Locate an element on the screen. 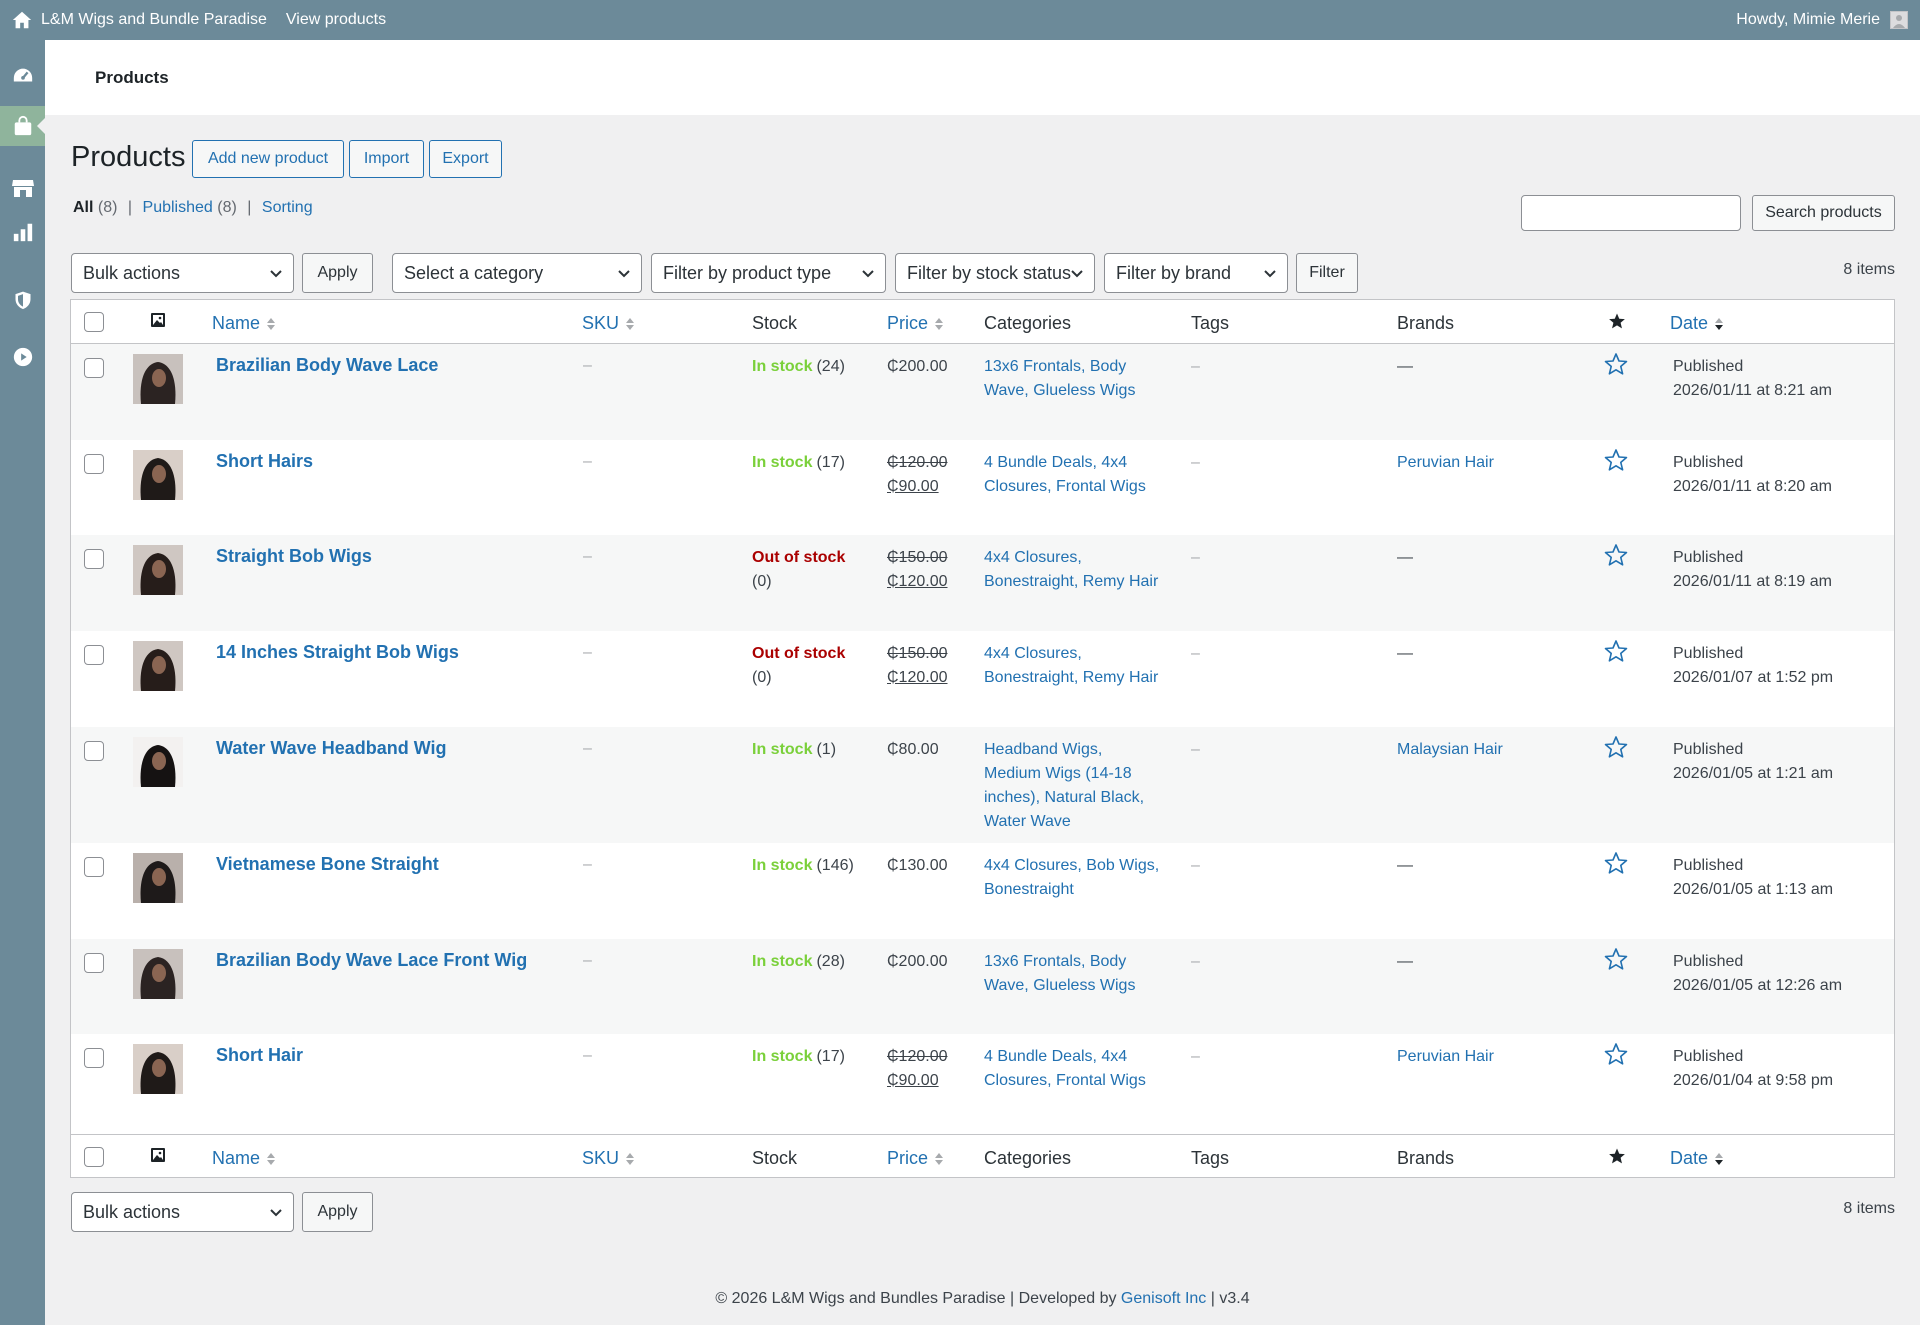 The width and height of the screenshot is (1920, 1325). product-name-link: Brazilian Body Wave Lace is located at coordinates (327, 365).